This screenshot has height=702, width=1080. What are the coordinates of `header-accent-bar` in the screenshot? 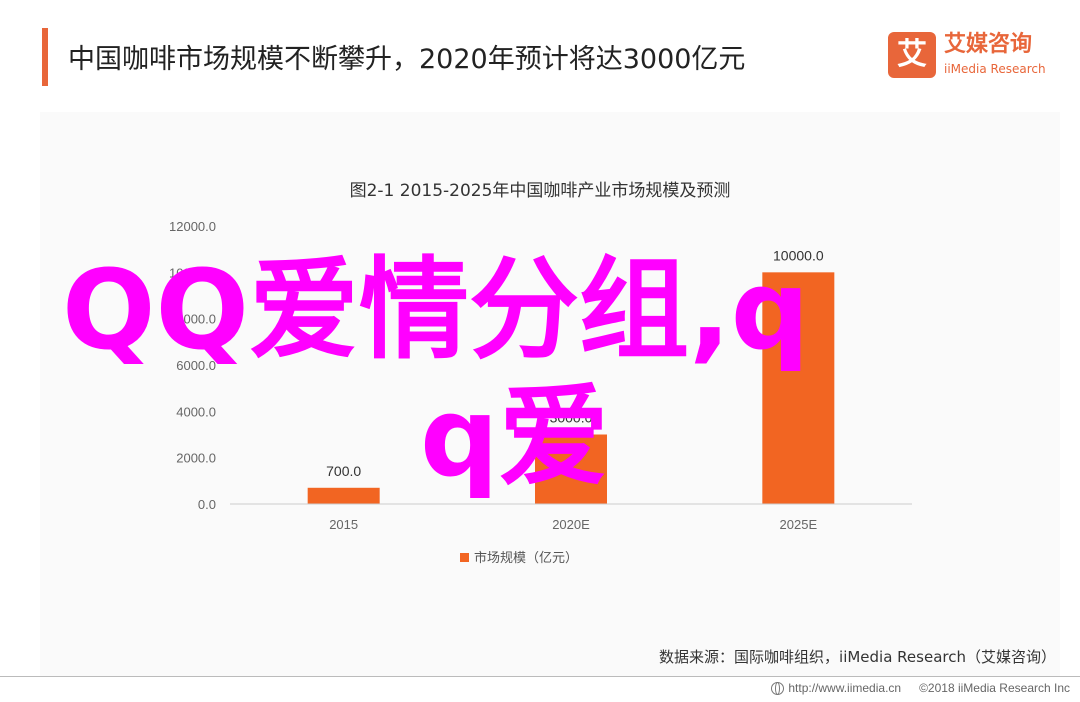 It's located at (45, 57).